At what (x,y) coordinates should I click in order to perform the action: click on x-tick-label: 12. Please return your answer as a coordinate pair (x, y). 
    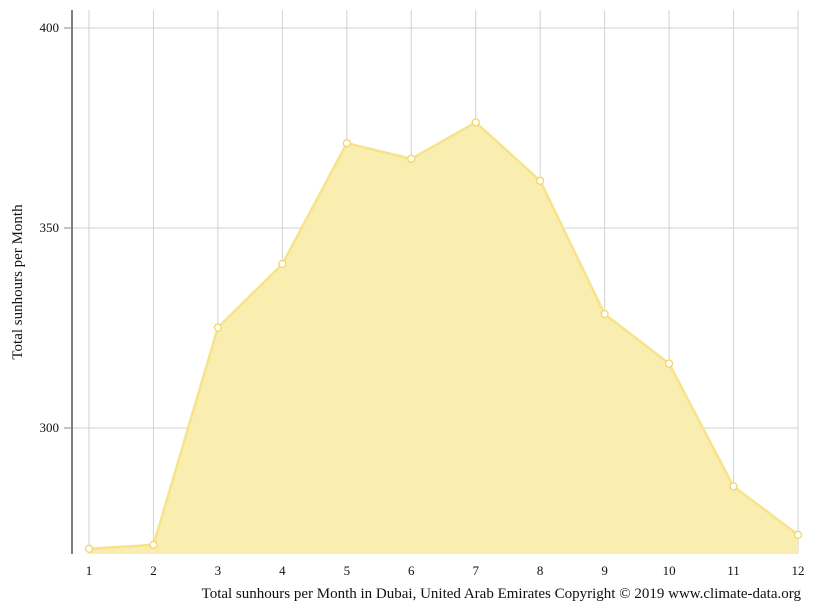
    Looking at the image, I should click on (798, 570).